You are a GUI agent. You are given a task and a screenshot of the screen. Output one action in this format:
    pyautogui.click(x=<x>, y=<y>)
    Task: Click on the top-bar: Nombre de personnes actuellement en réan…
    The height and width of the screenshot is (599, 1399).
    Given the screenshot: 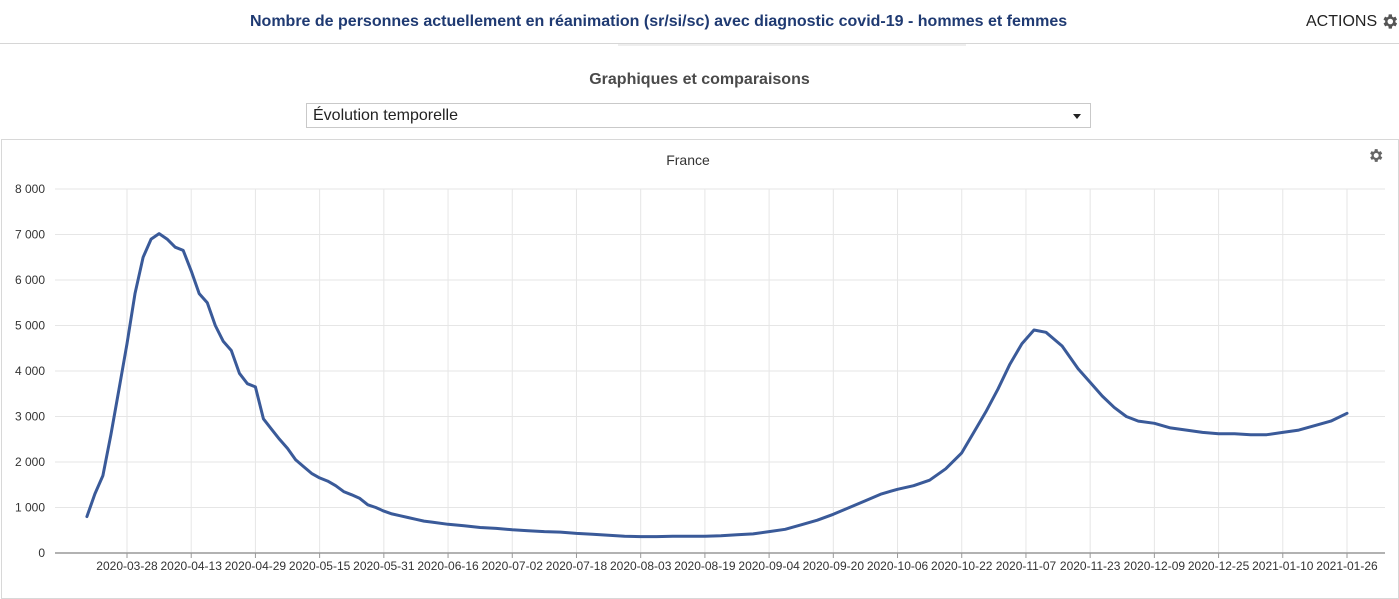 What is the action you would take?
    pyautogui.click(x=699, y=22)
    